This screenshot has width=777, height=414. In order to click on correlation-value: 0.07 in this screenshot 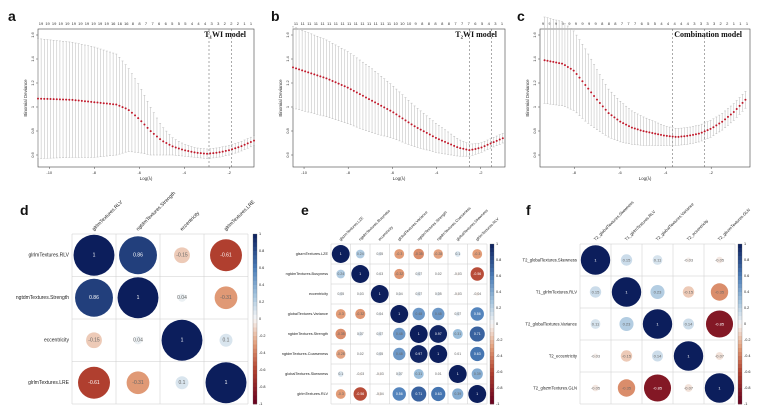, I will do `click(399, 374)`.